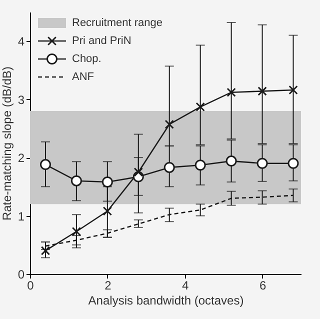  Describe the element at coordinates (30, 285) in the screenshot. I see `x-tick-label: 0` at that location.